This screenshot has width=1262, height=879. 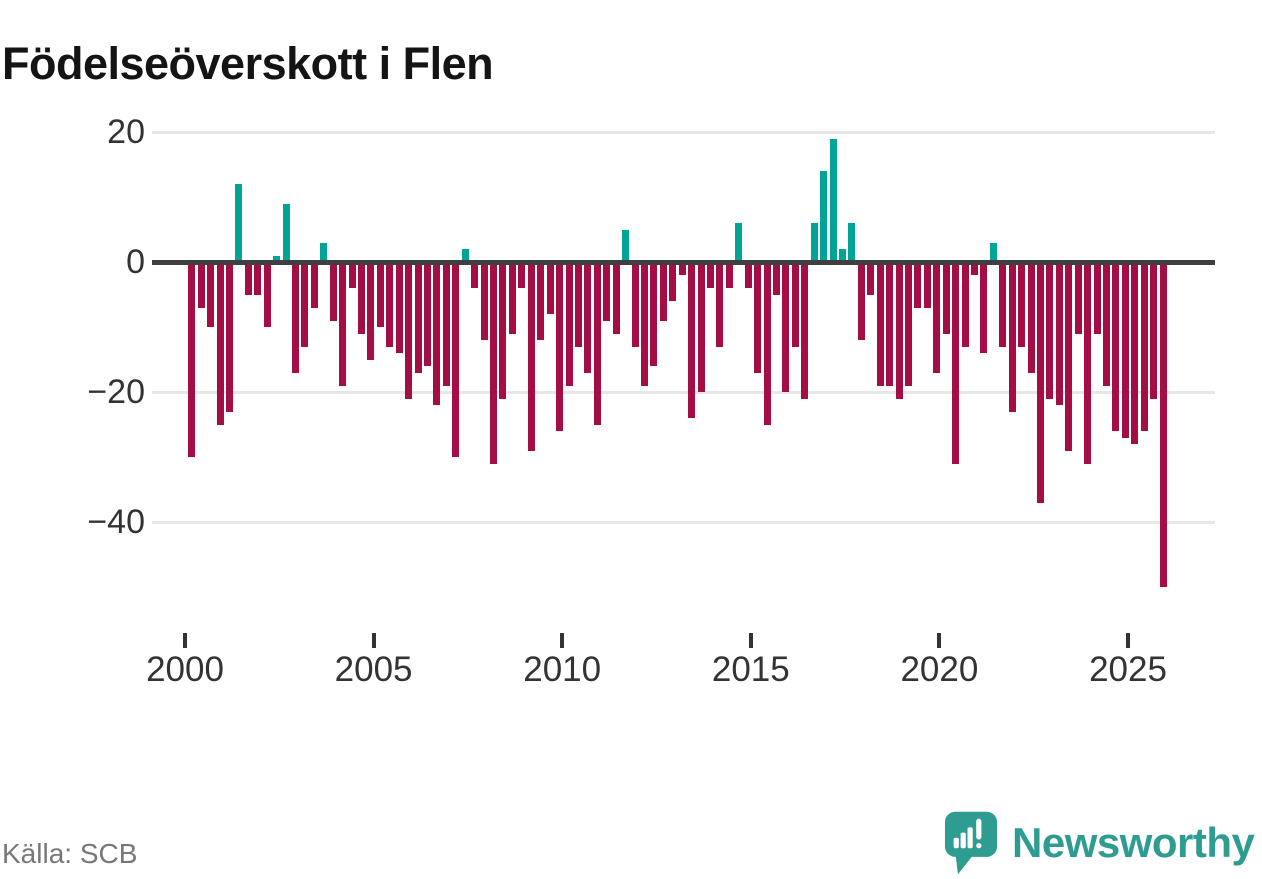 What do you see at coordinates (1078, 298) in the screenshot?
I see `bar-2023q3` at bounding box center [1078, 298].